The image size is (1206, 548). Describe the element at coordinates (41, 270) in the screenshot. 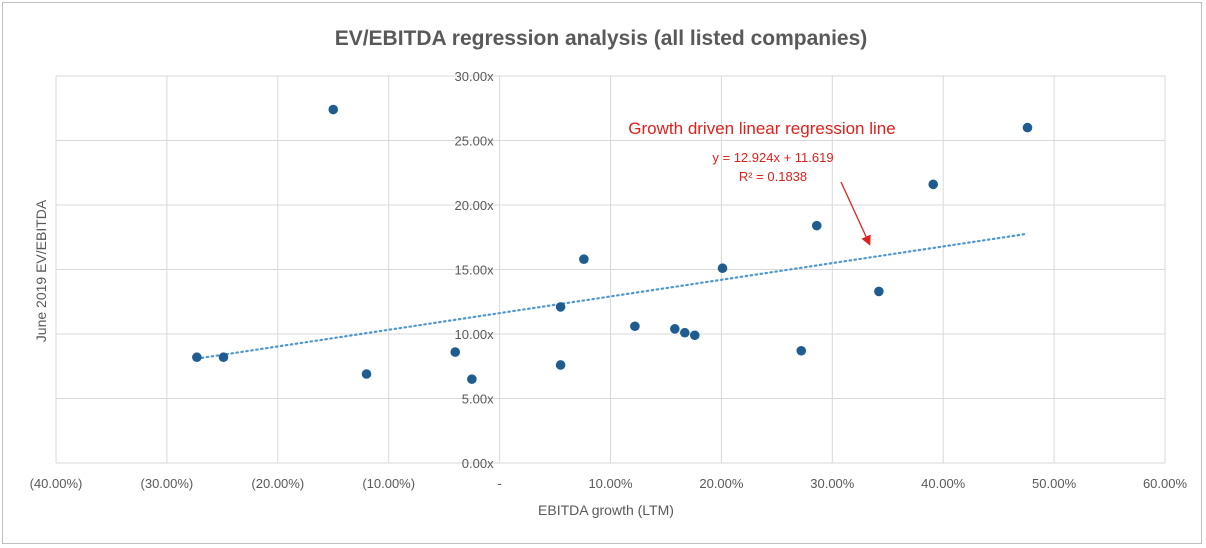

I see `y-axis-title: June 2019 EV/EBITDA` at that location.